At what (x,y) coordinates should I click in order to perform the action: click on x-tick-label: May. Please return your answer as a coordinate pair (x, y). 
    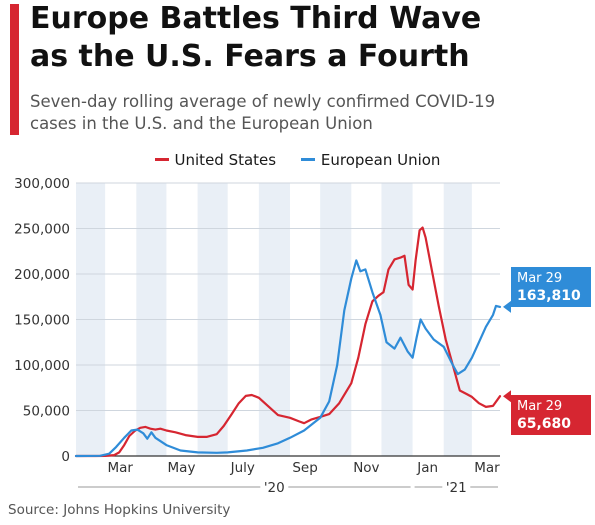
    Looking at the image, I should click on (182, 468).